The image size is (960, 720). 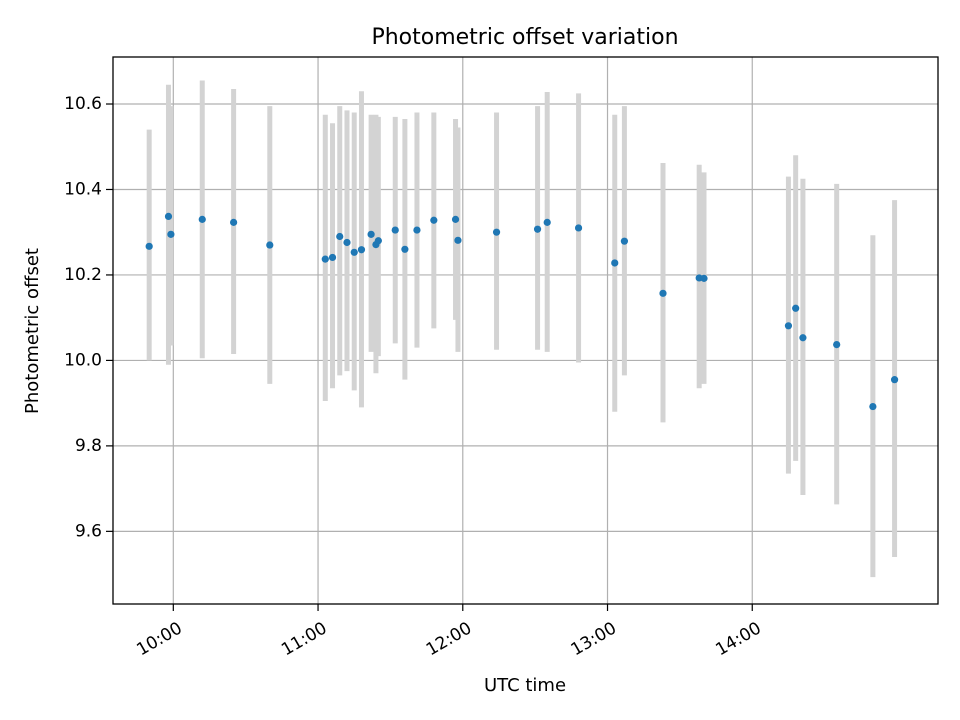 What do you see at coordinates (83, 360) in the screenshot?
I see `y-tick-label: 10.0` at bounding box center [83, 360].